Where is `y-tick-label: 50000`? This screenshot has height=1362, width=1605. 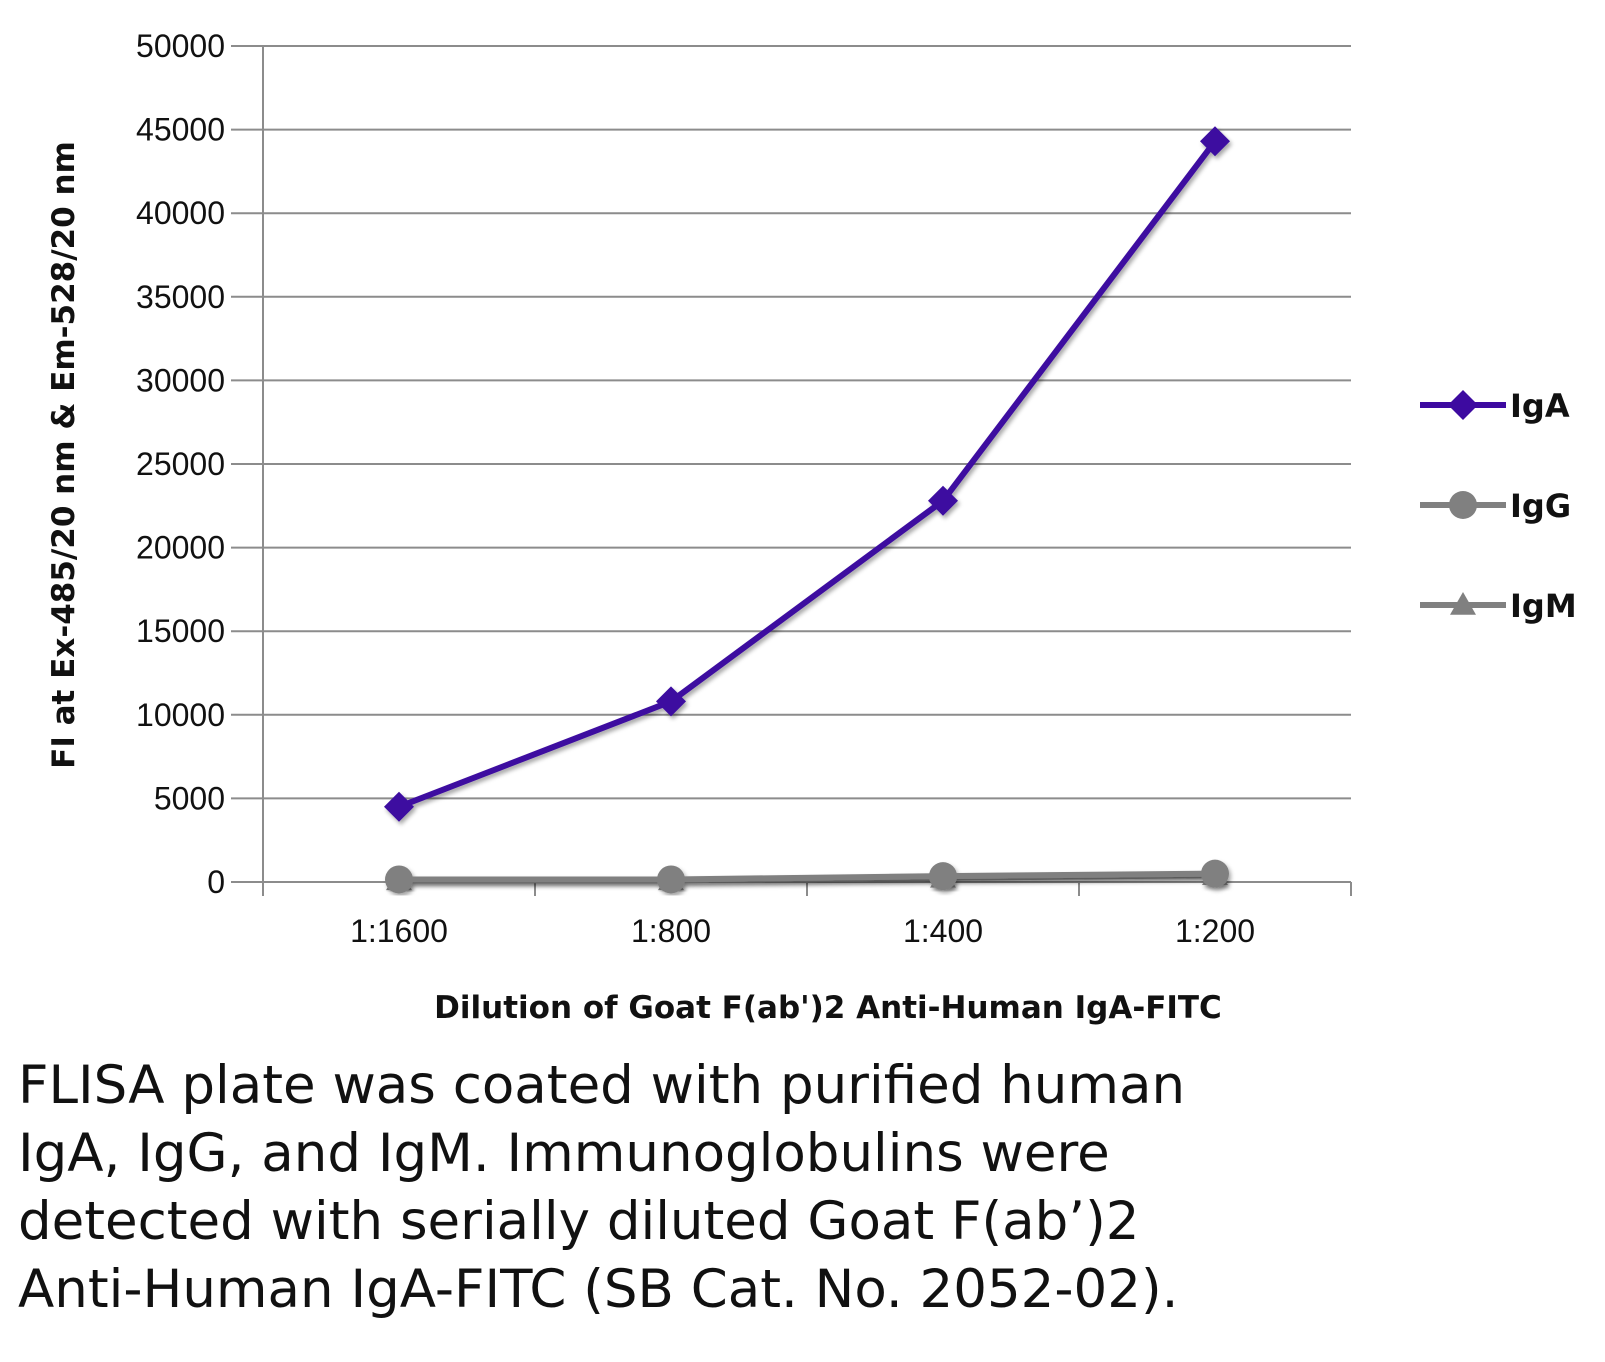
y-tick-label: 50000 is located at coordinates (180, 46).